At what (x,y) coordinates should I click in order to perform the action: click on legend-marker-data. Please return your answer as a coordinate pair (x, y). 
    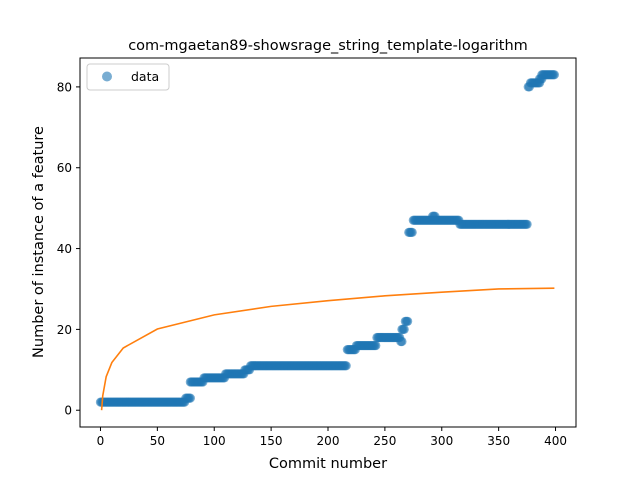
    Looking at the image, I should click on (107, 76).